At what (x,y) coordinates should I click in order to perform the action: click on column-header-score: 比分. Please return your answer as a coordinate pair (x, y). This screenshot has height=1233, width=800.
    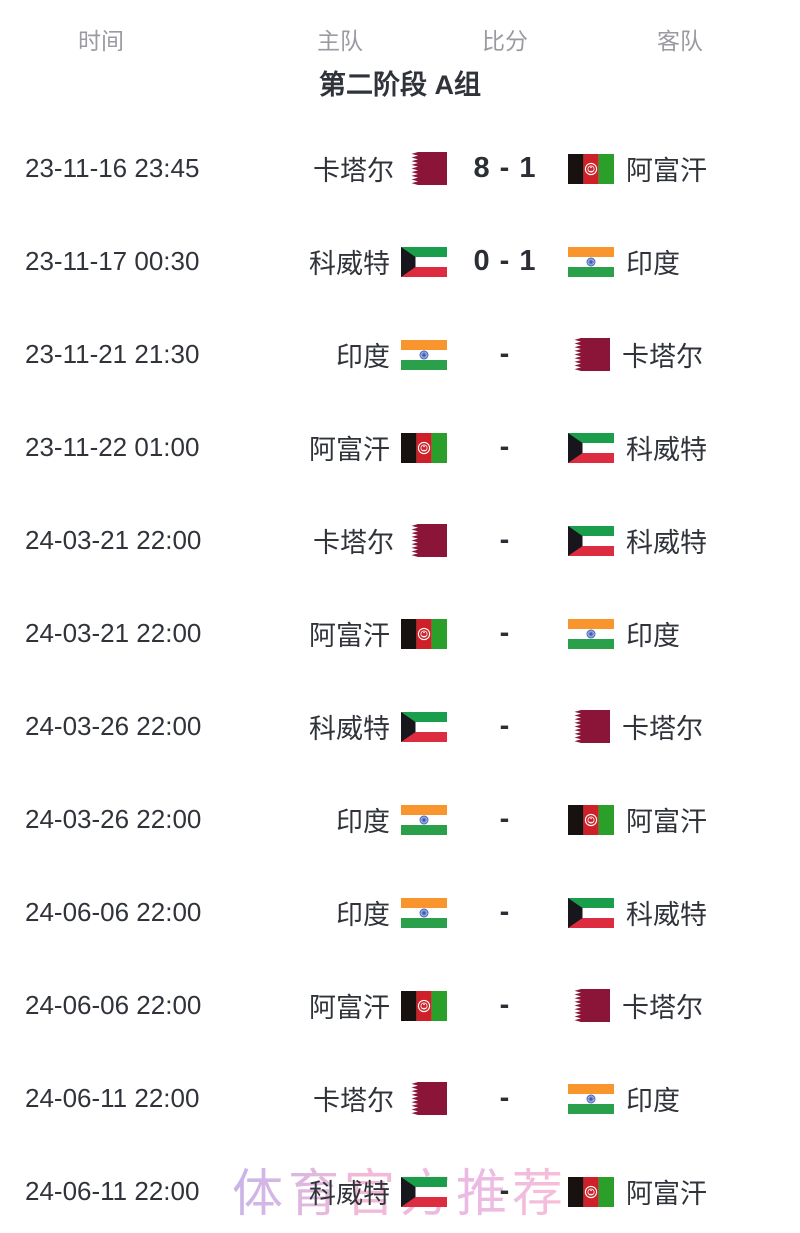
    Looking at the image, I should click on (505, 41).